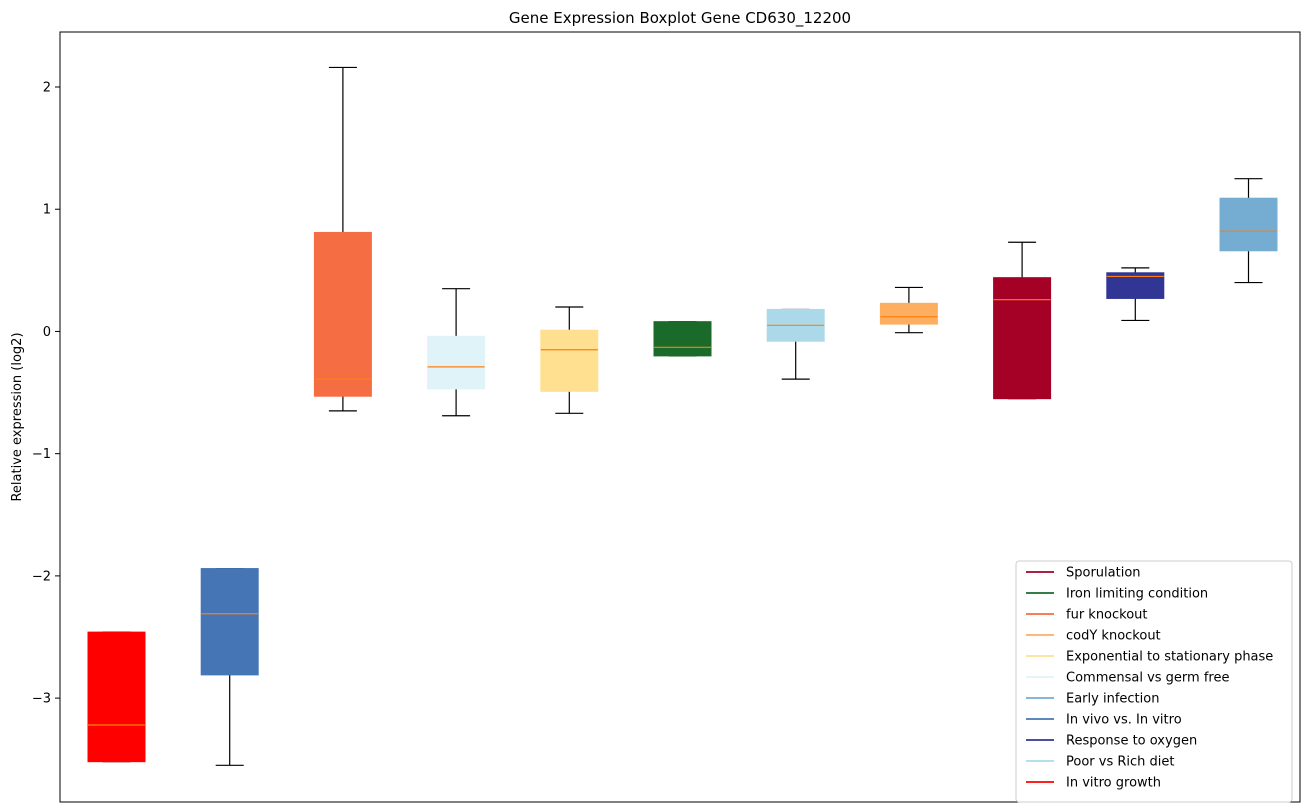 This screenshot has width=1309, height=812. I want to click on legend-item: Early infection, so click(1092, 699).